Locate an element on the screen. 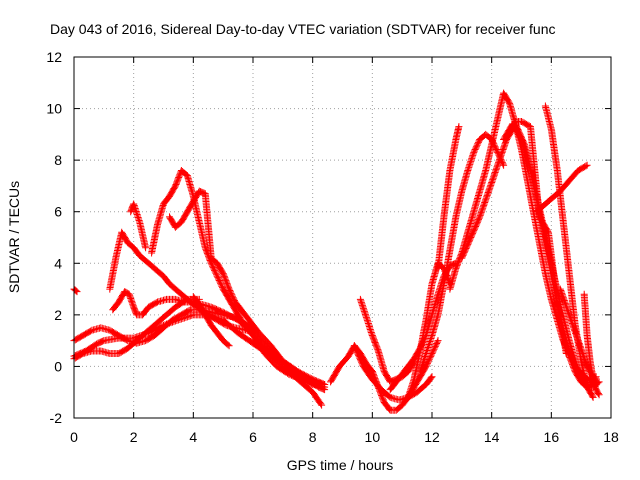 The image size is (640, 480). y-tick-label: -2 is located at coordinates (56, 418).